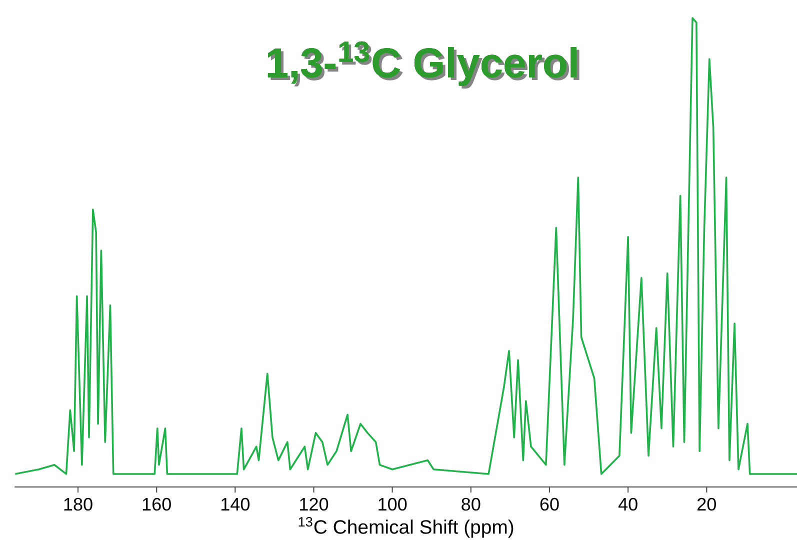 Image resolution: width=797 pixels, height=554 pixels. What do you see at coordinates (78, 504) in the screenshot?
I see `x-tick-label: 180` at bounding box center [78, 504].